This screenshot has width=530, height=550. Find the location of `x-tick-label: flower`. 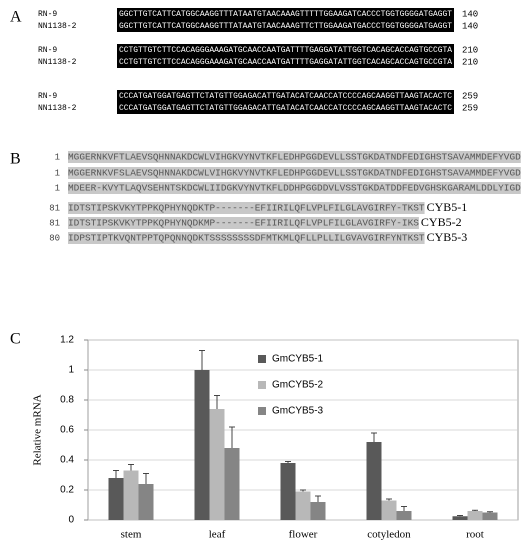

x-tick-label: flower is located at coordinates (303, 535).